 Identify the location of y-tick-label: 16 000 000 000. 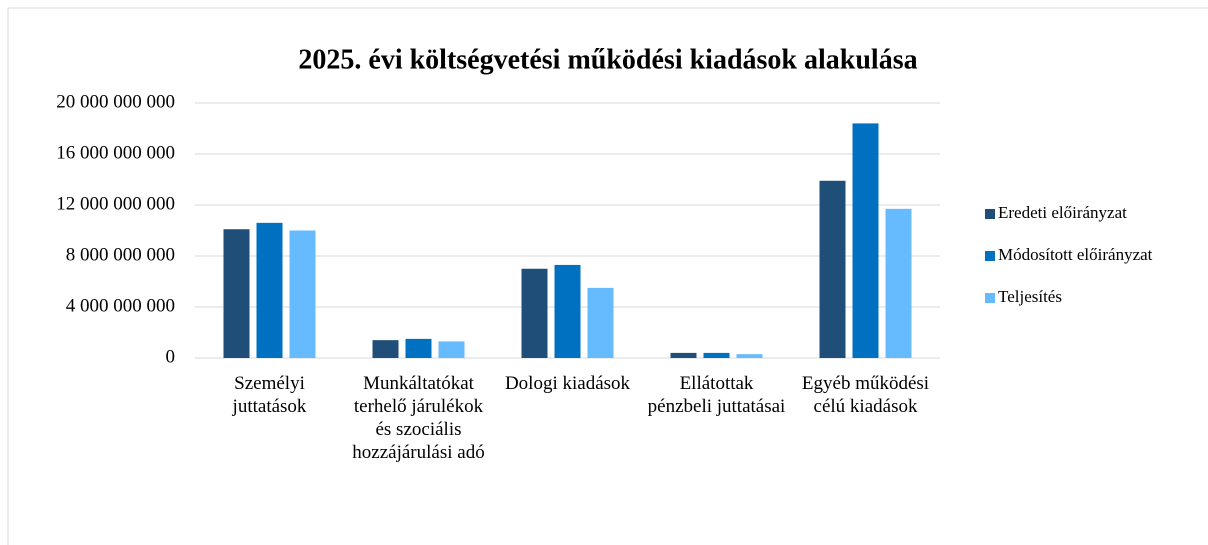
(115, 152).